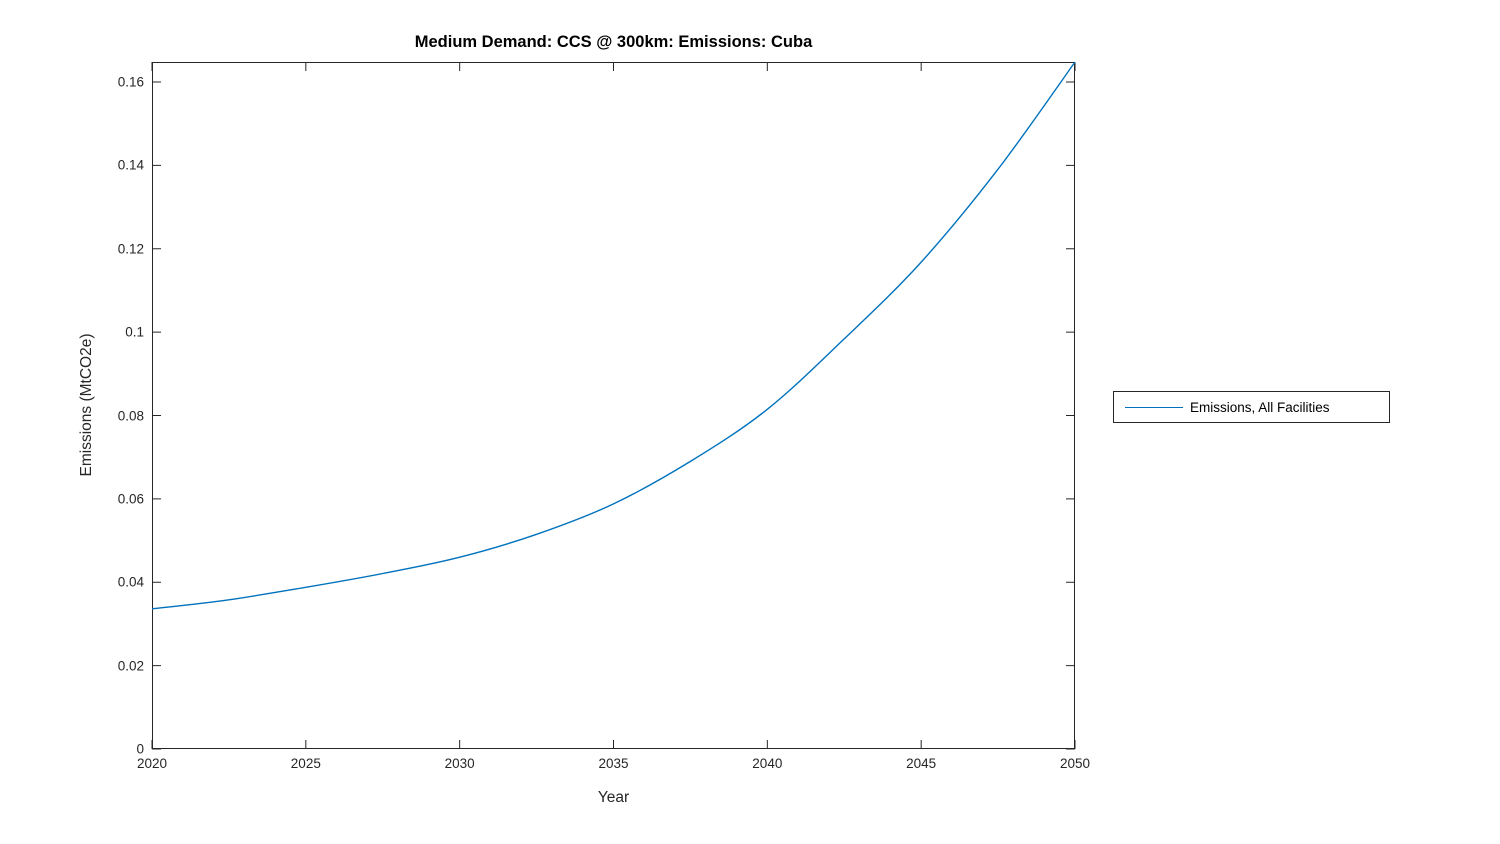 The height and width of the screenshot is (844, 1500). I want to click on x-tick-label: 2035, so click(613, 763).